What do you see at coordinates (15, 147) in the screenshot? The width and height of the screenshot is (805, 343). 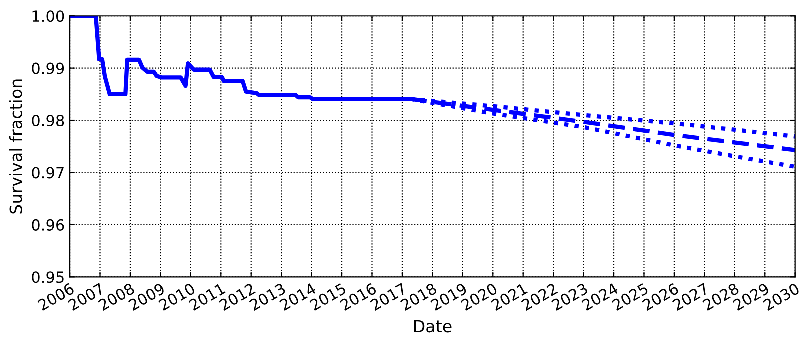 I see `y-axis-title: Survival fraction` at bounding box center [15, 147].